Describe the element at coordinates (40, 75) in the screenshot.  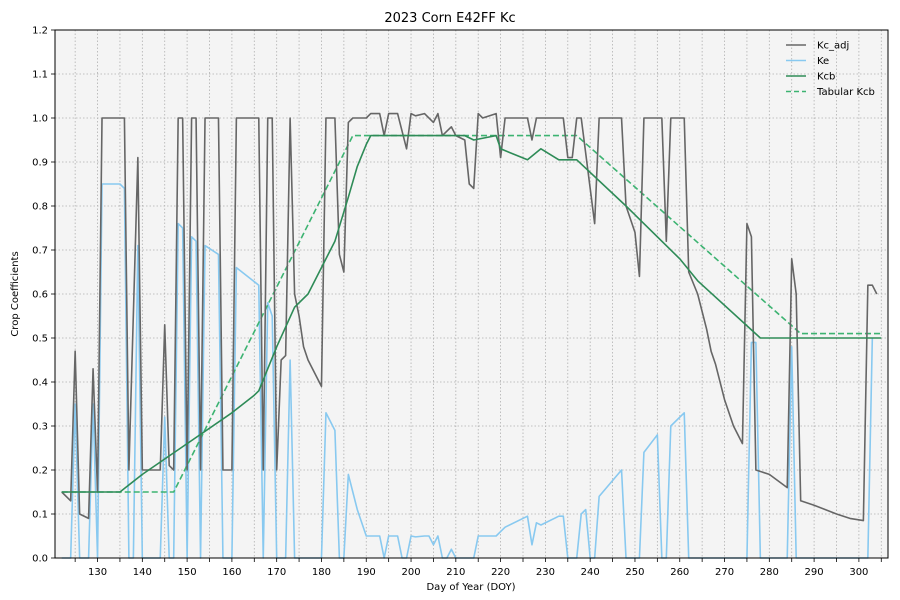
I see `y-tick-label: 1.1` at that location.